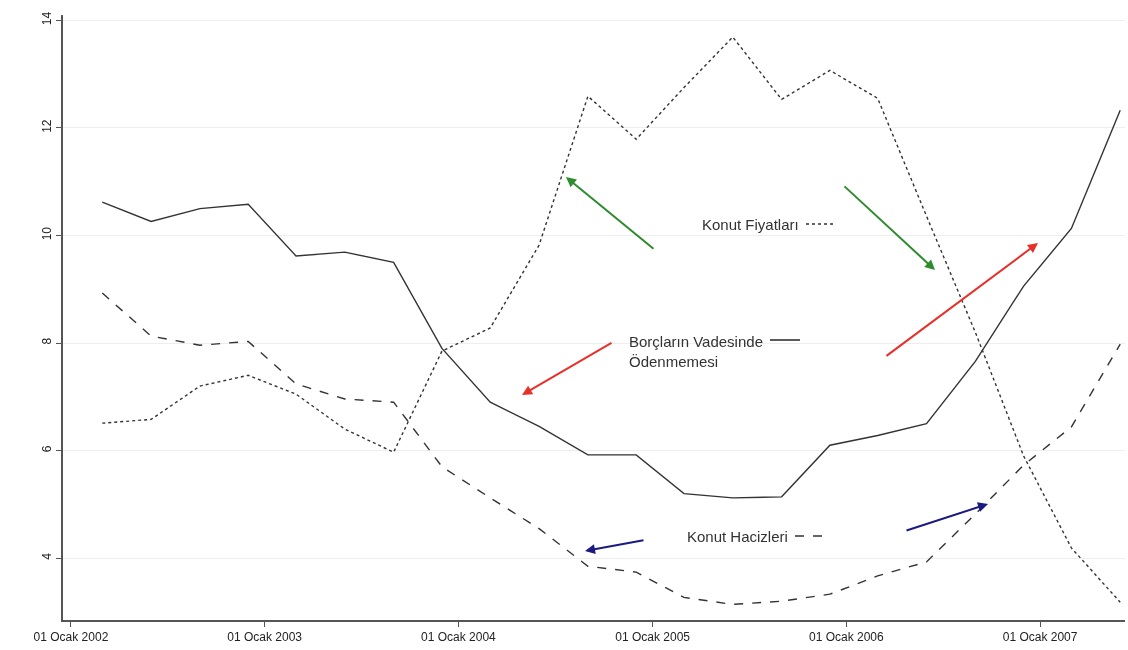 The width and height of the screenshot is (1128, 650). What do you see at coordinates (47, 556) in the screenshot?
I see `y-tick-label: 4` at bounding box center [47, 556].